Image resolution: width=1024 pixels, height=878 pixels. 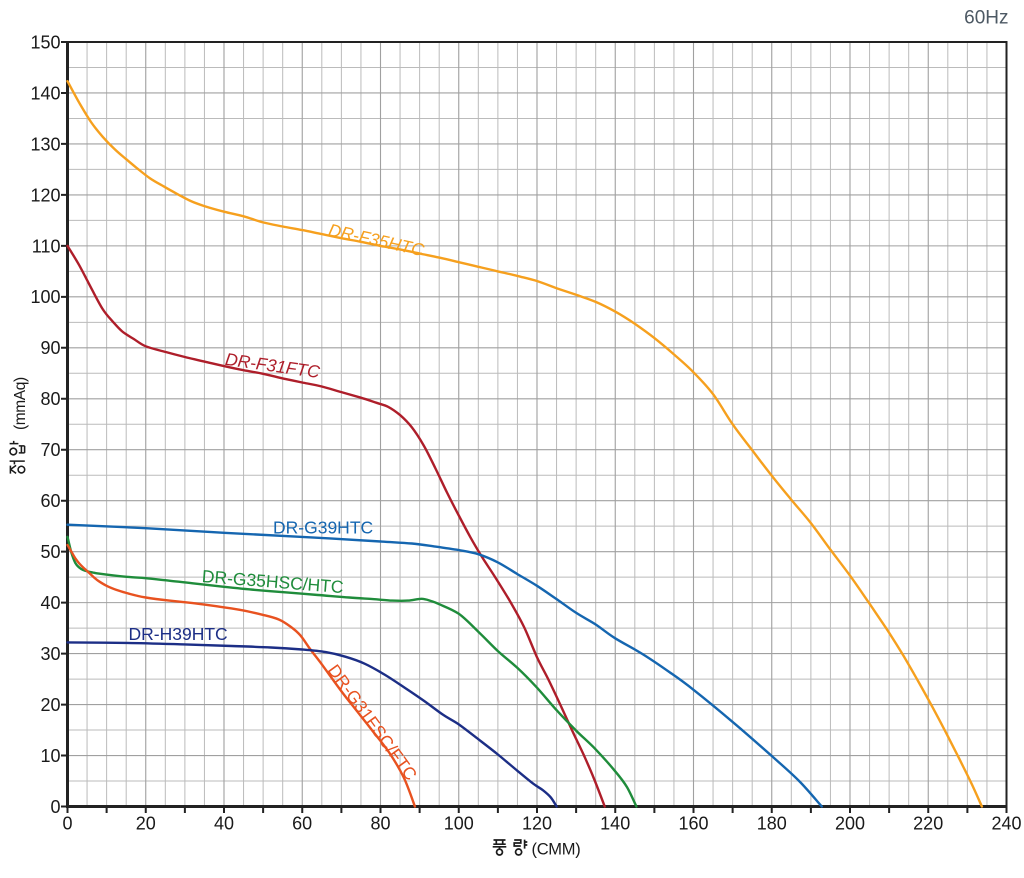 I want to click on svg-text: 10, so click(x=50, y=756).